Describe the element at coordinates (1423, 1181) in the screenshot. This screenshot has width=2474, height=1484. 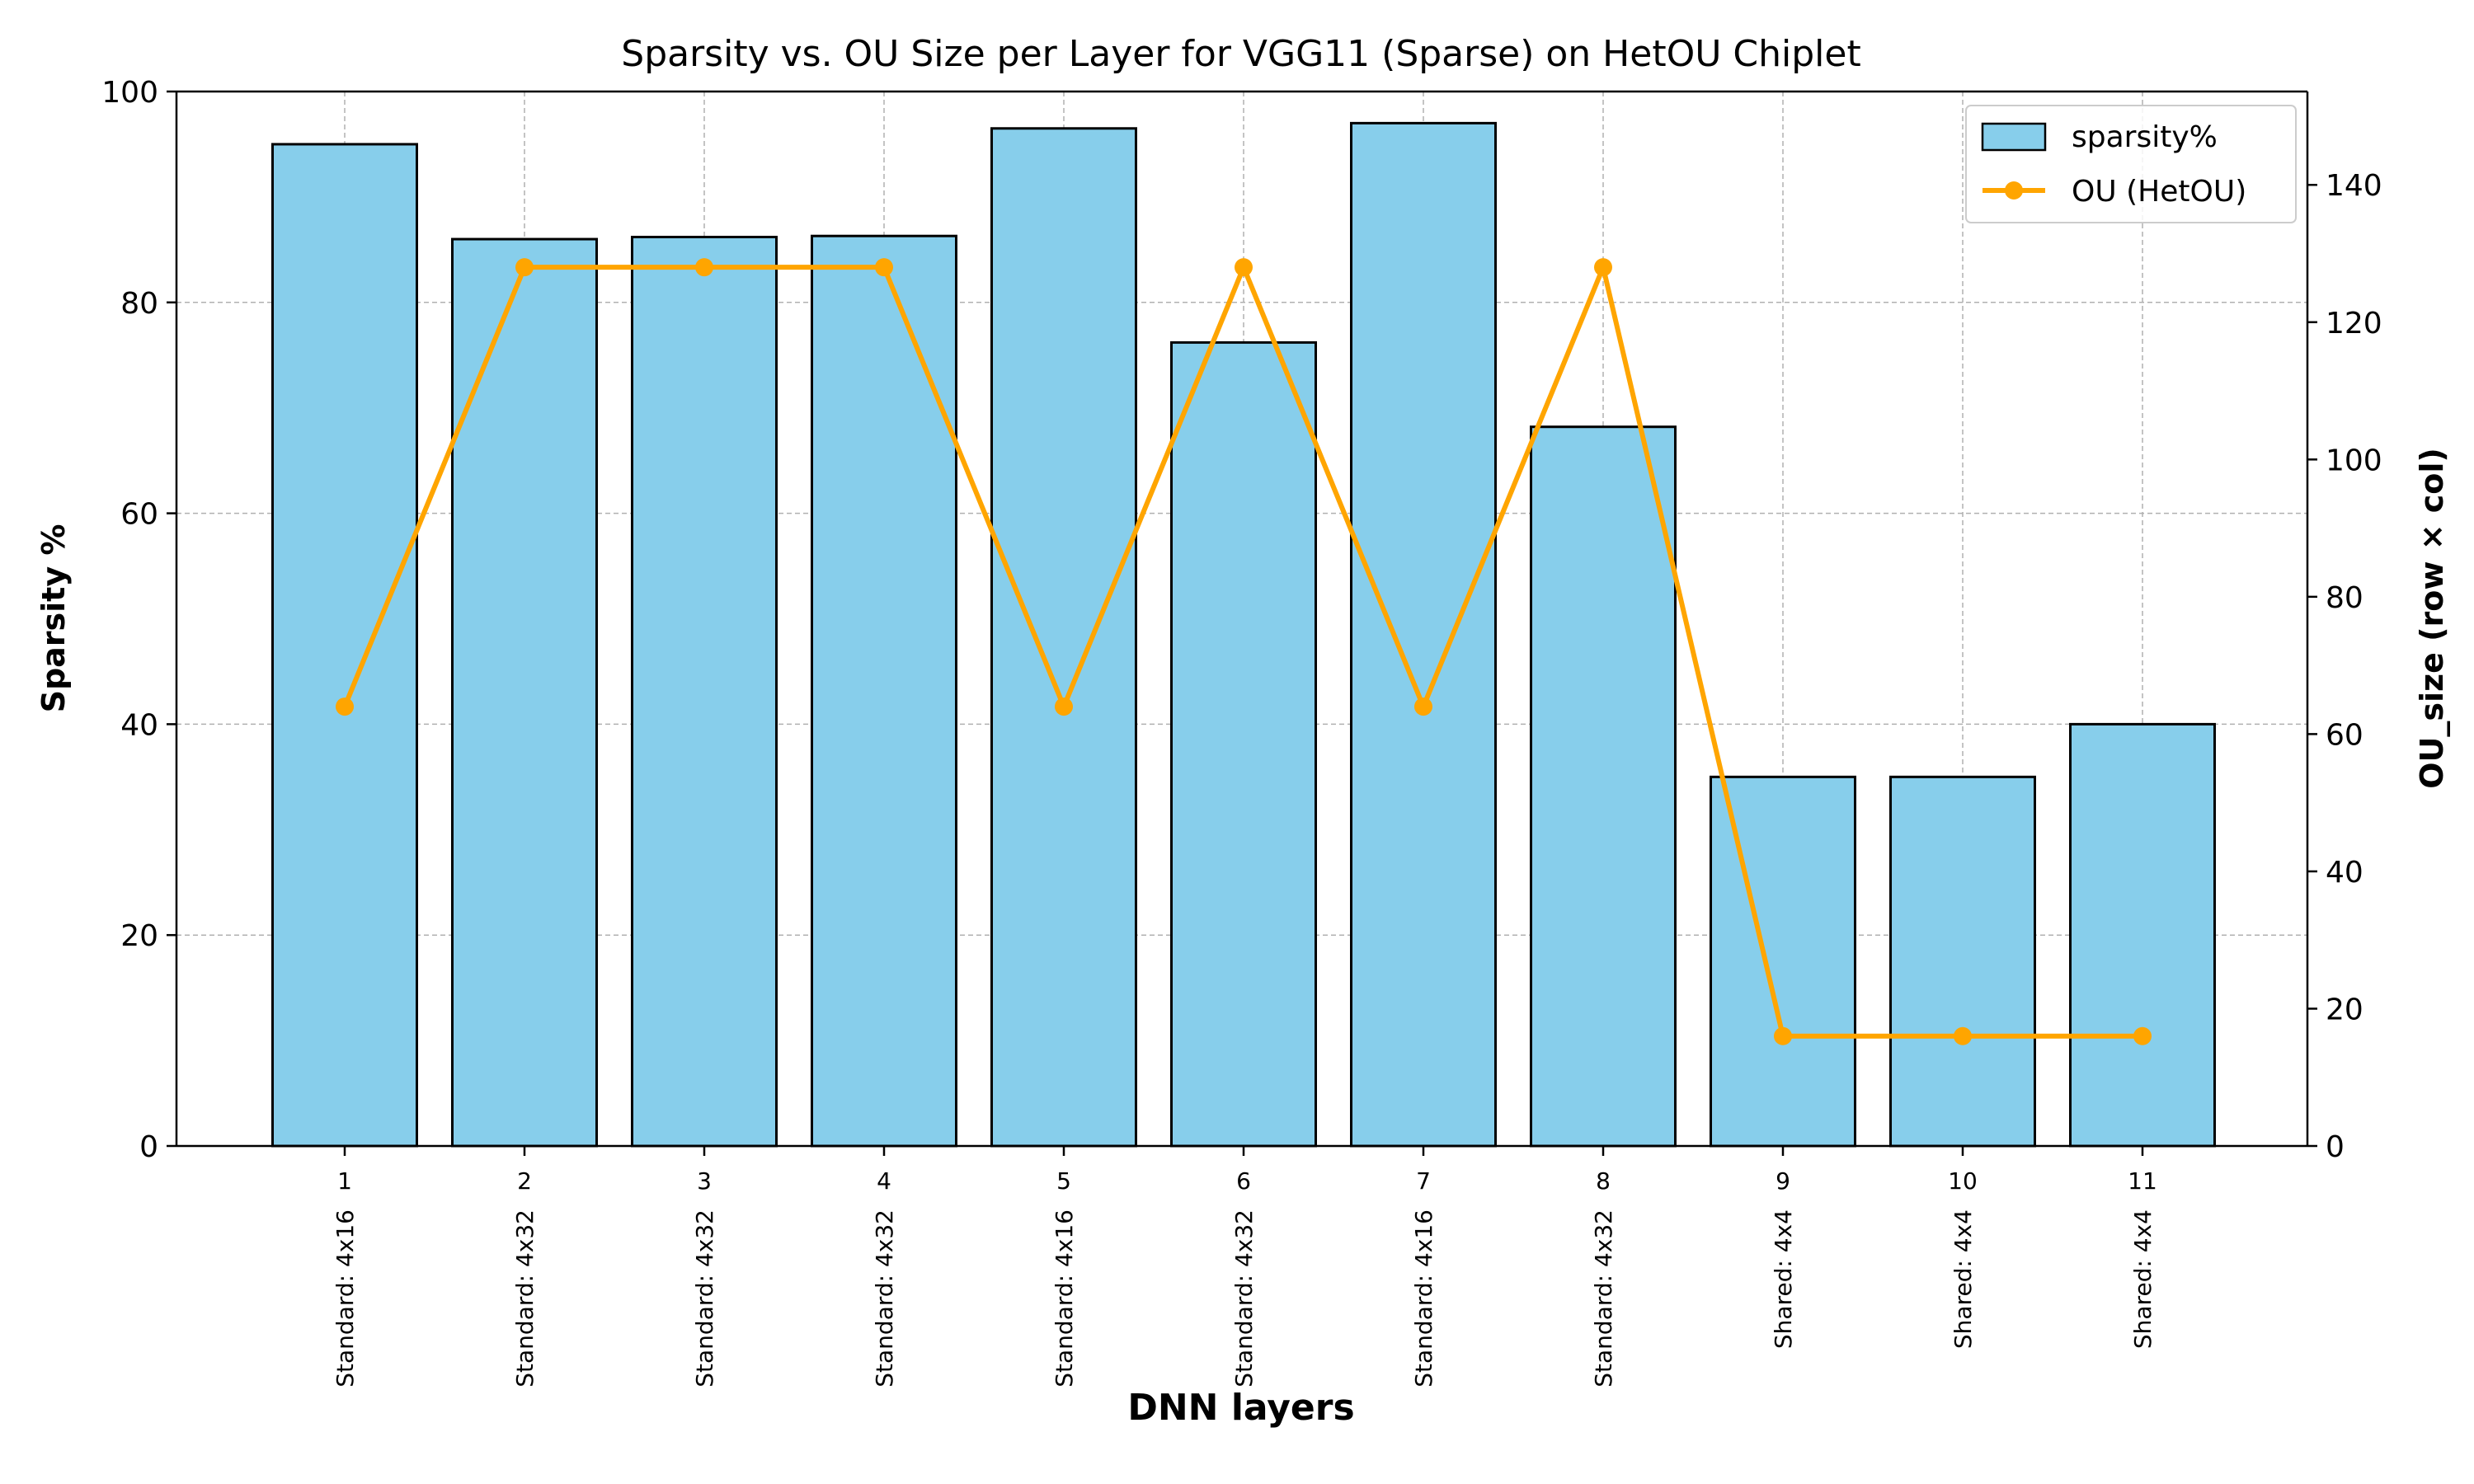
I see `x-tick-label: 7` at that location.